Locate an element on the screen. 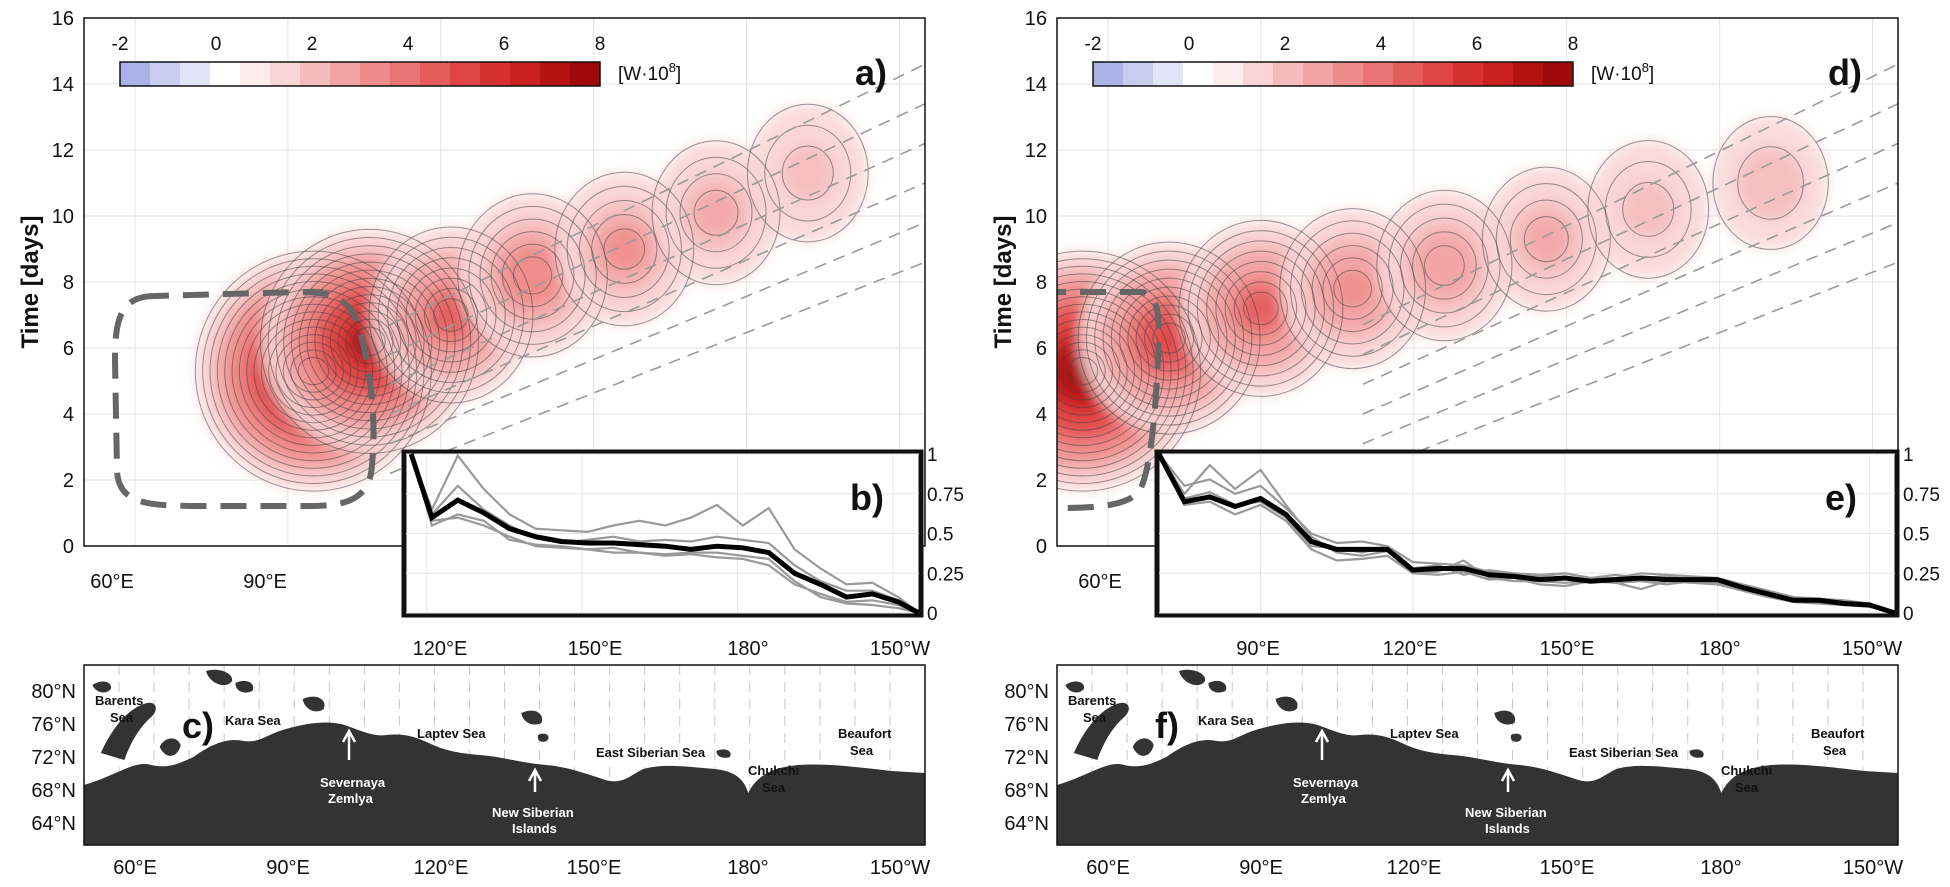 The height and width of the screenshot is (887, 1950). series-line-mean is located at coordinates (1526, 534).